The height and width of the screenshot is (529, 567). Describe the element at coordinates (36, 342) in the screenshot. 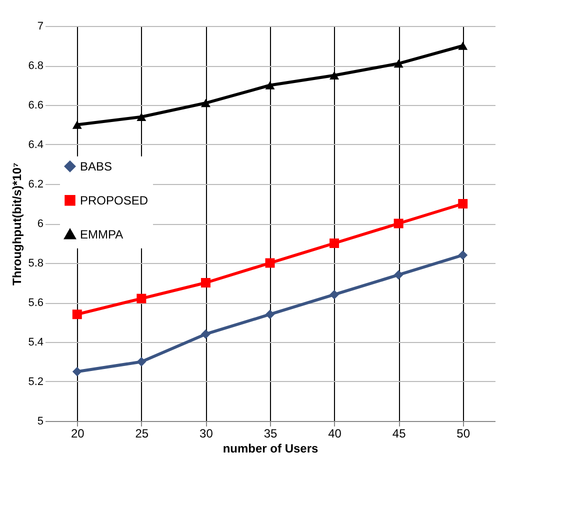

I see `y-tick-label: 5.4` at that location.